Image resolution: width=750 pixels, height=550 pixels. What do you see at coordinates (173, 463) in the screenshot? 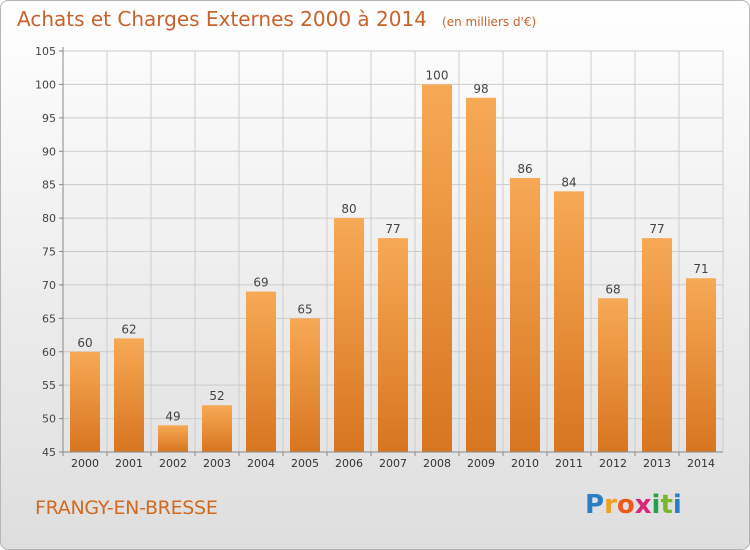
I see `x-tick-label: 2002` at bounding box center [173, 463].